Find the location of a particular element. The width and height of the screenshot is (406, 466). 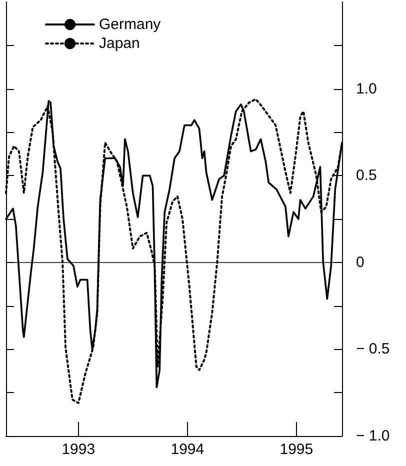

x-tick-label: 1993 is located at coordinates (79, 449).